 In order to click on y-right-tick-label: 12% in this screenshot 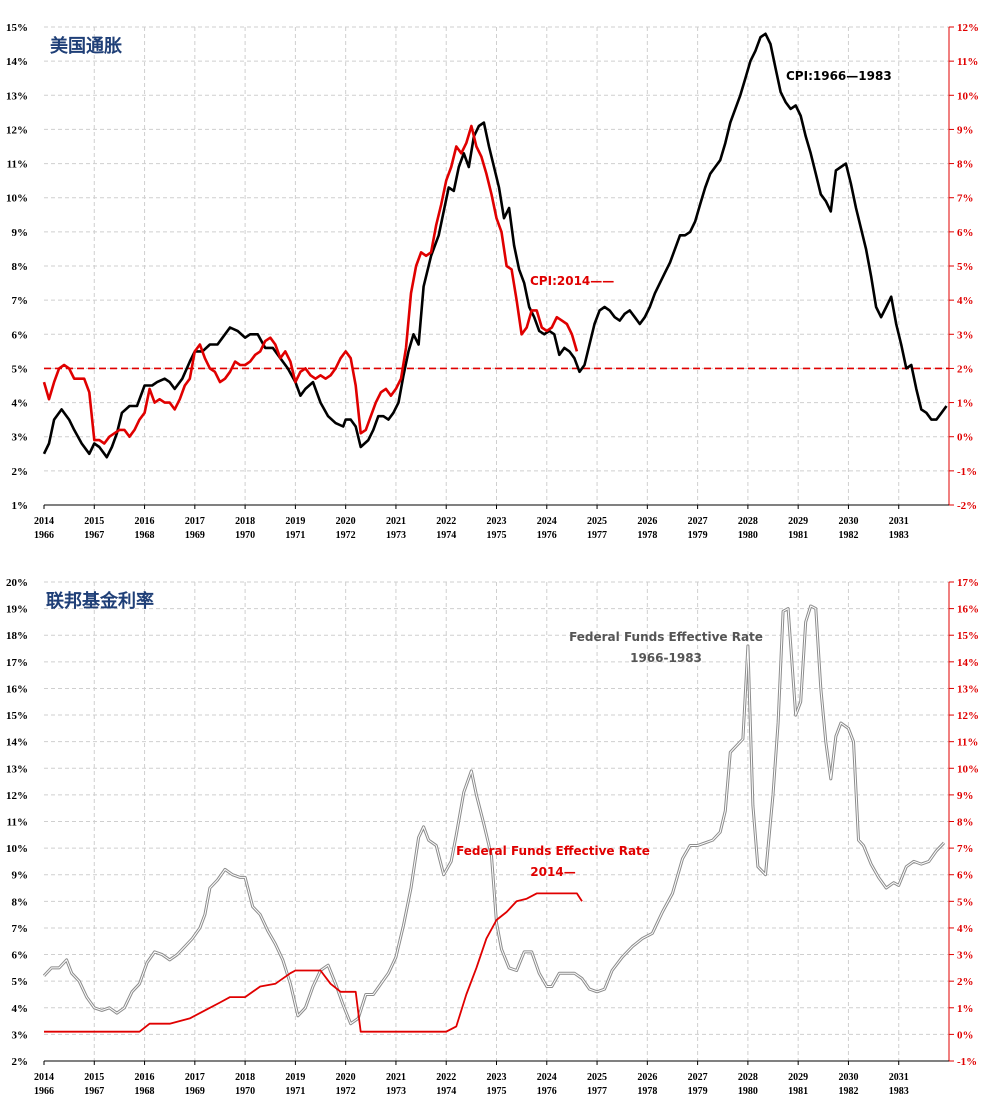, I will do `click(968, 28)`.